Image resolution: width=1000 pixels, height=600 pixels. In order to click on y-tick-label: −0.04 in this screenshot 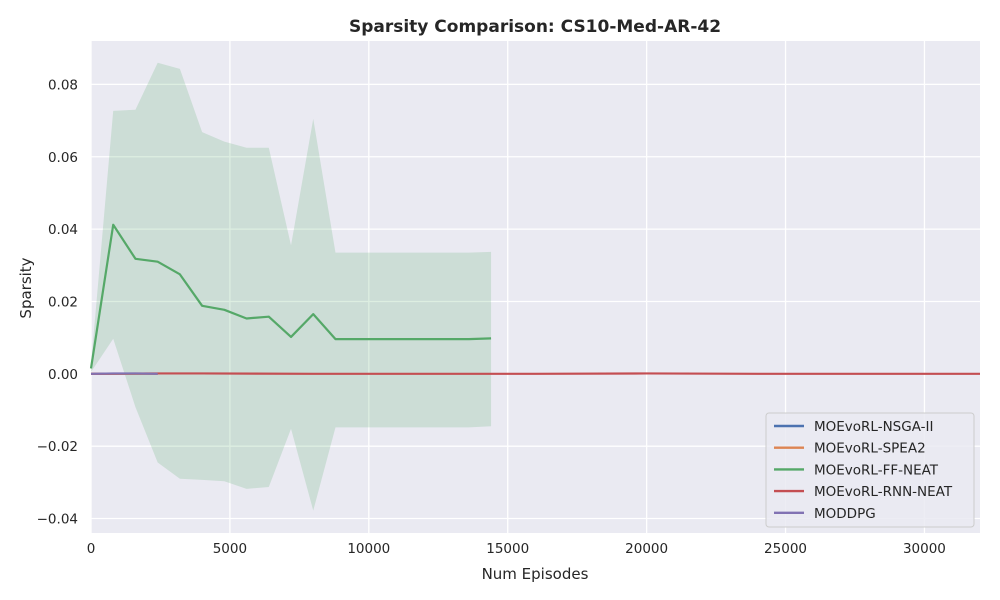, I will do `click(57, 520)`.